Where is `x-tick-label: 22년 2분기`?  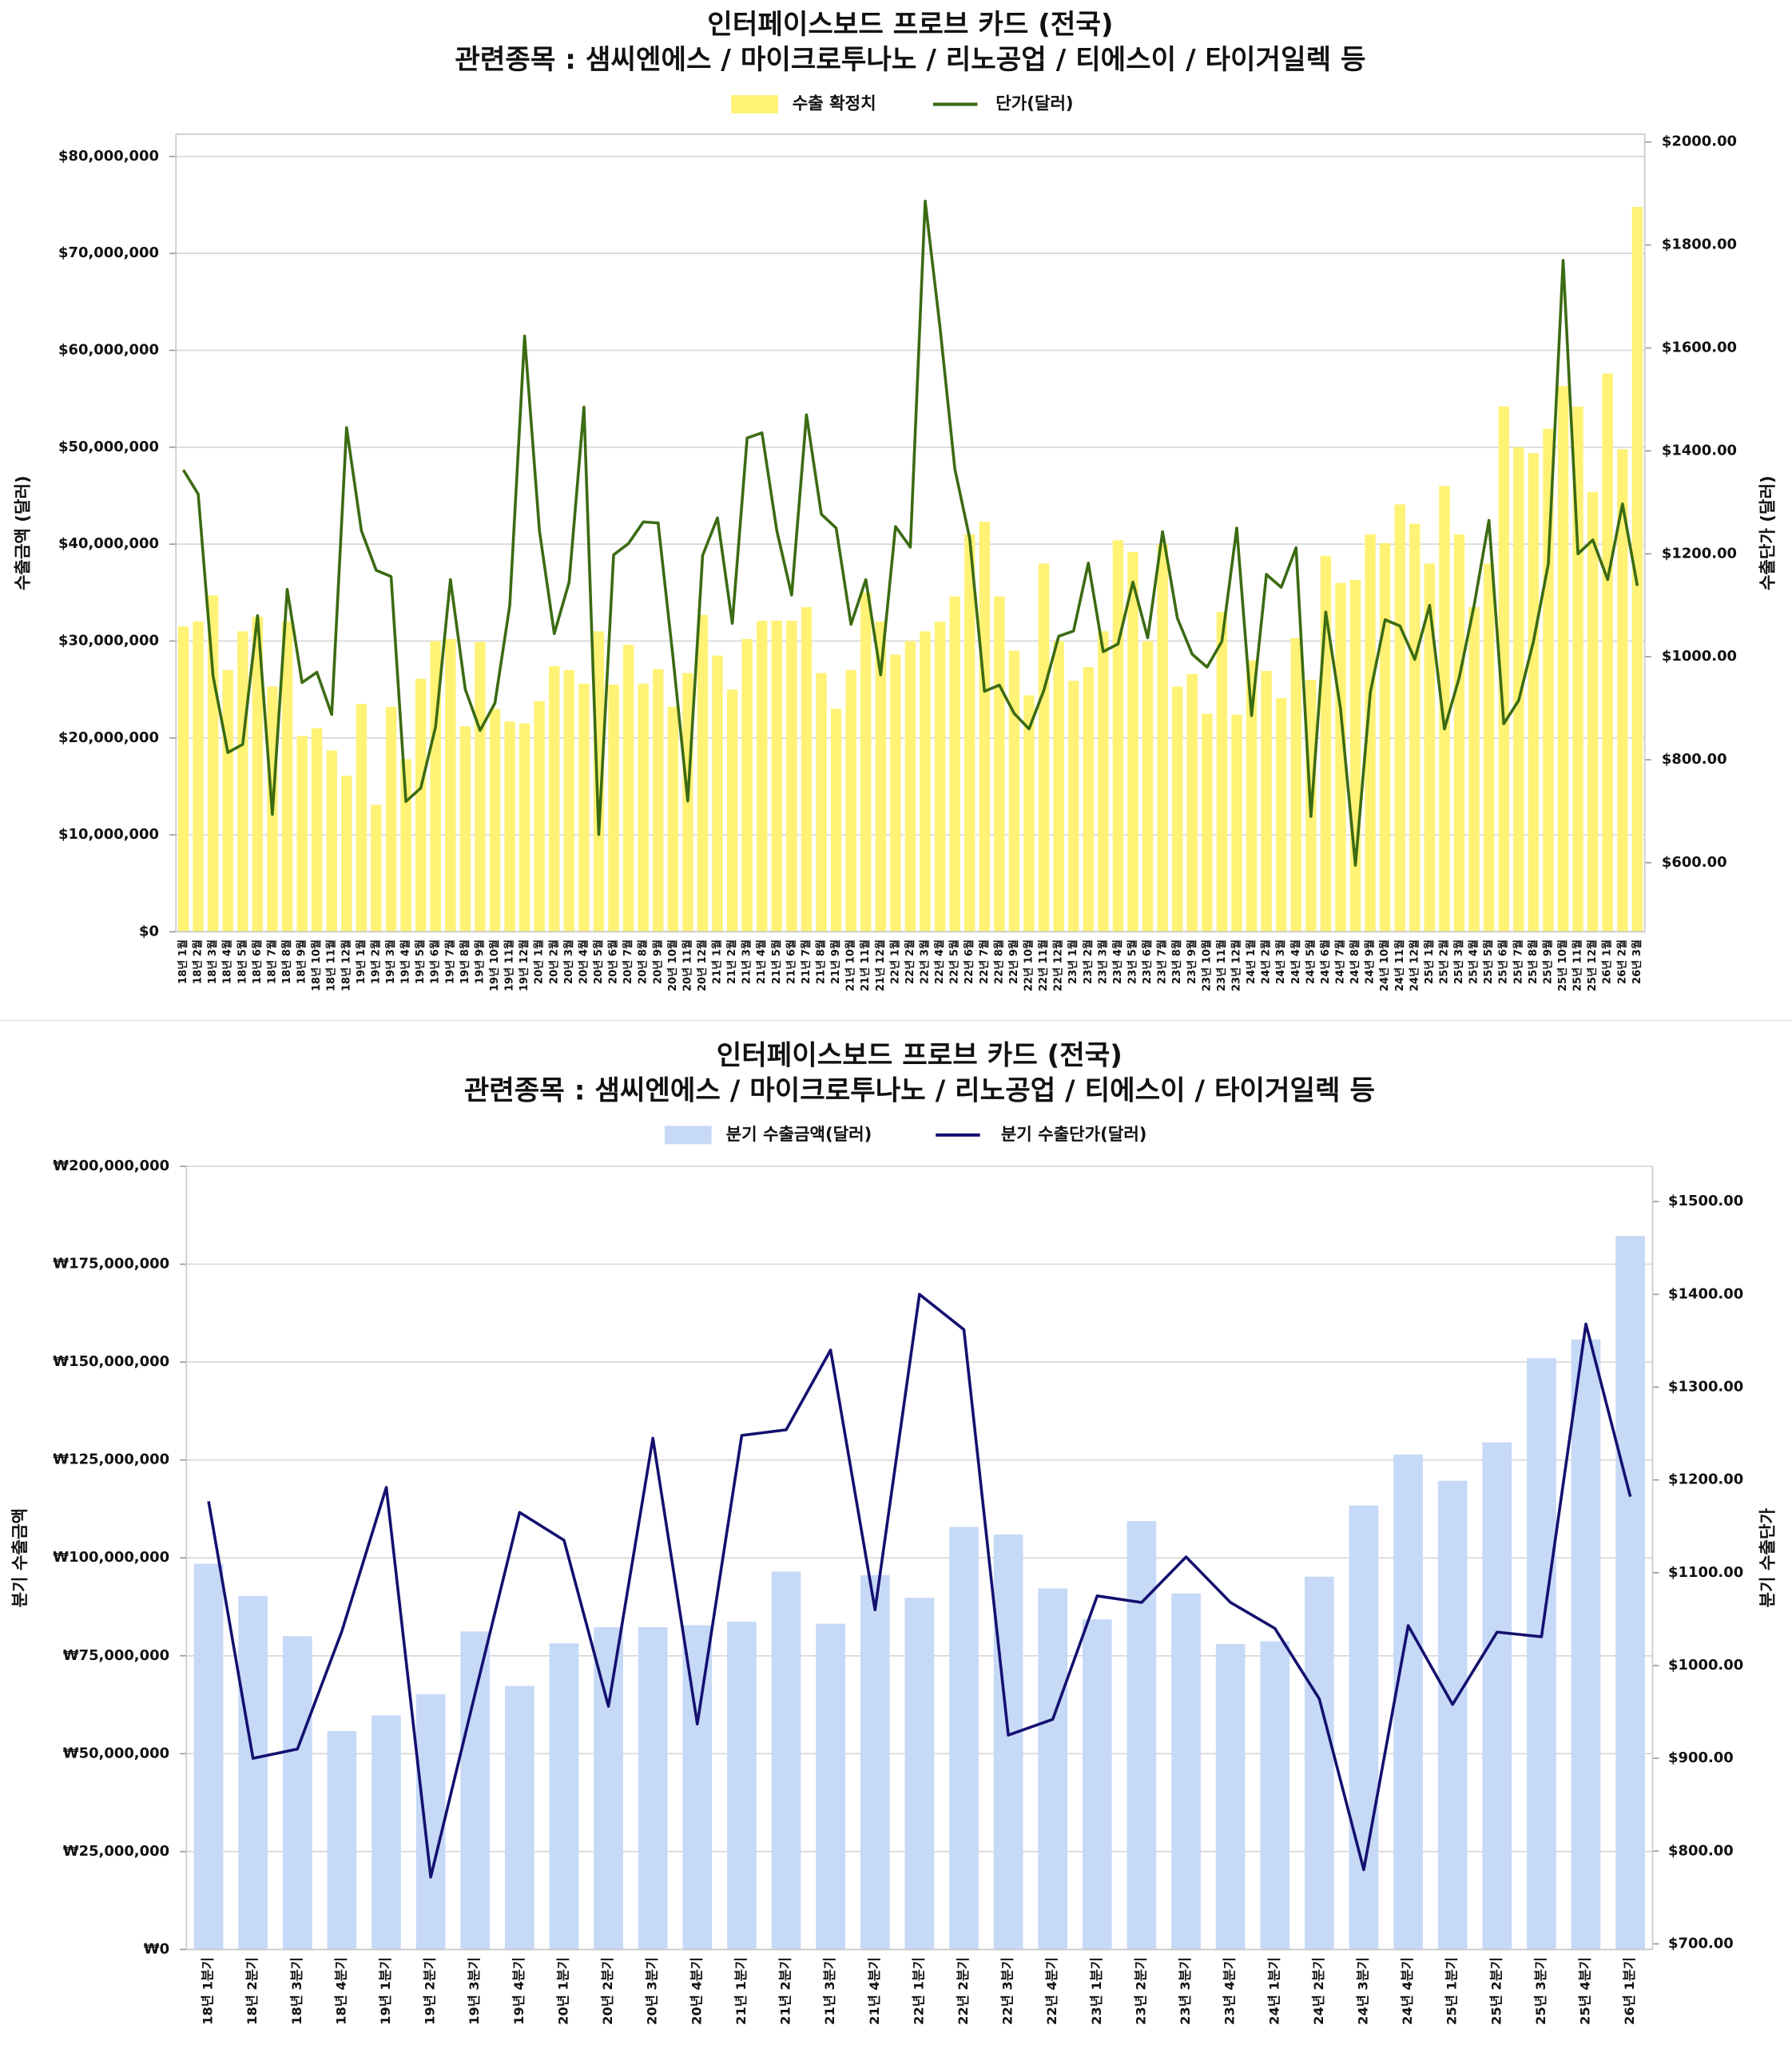
x-tick-label: 22년 2분기 is located at coordinates (963, 1991).